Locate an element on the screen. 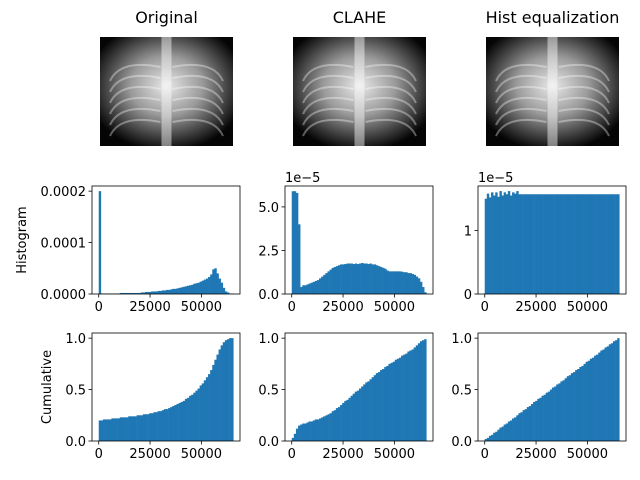 This screenshot has height=480, width=640. y-tick-label: 2.5 is located at coordinates (268, 251).